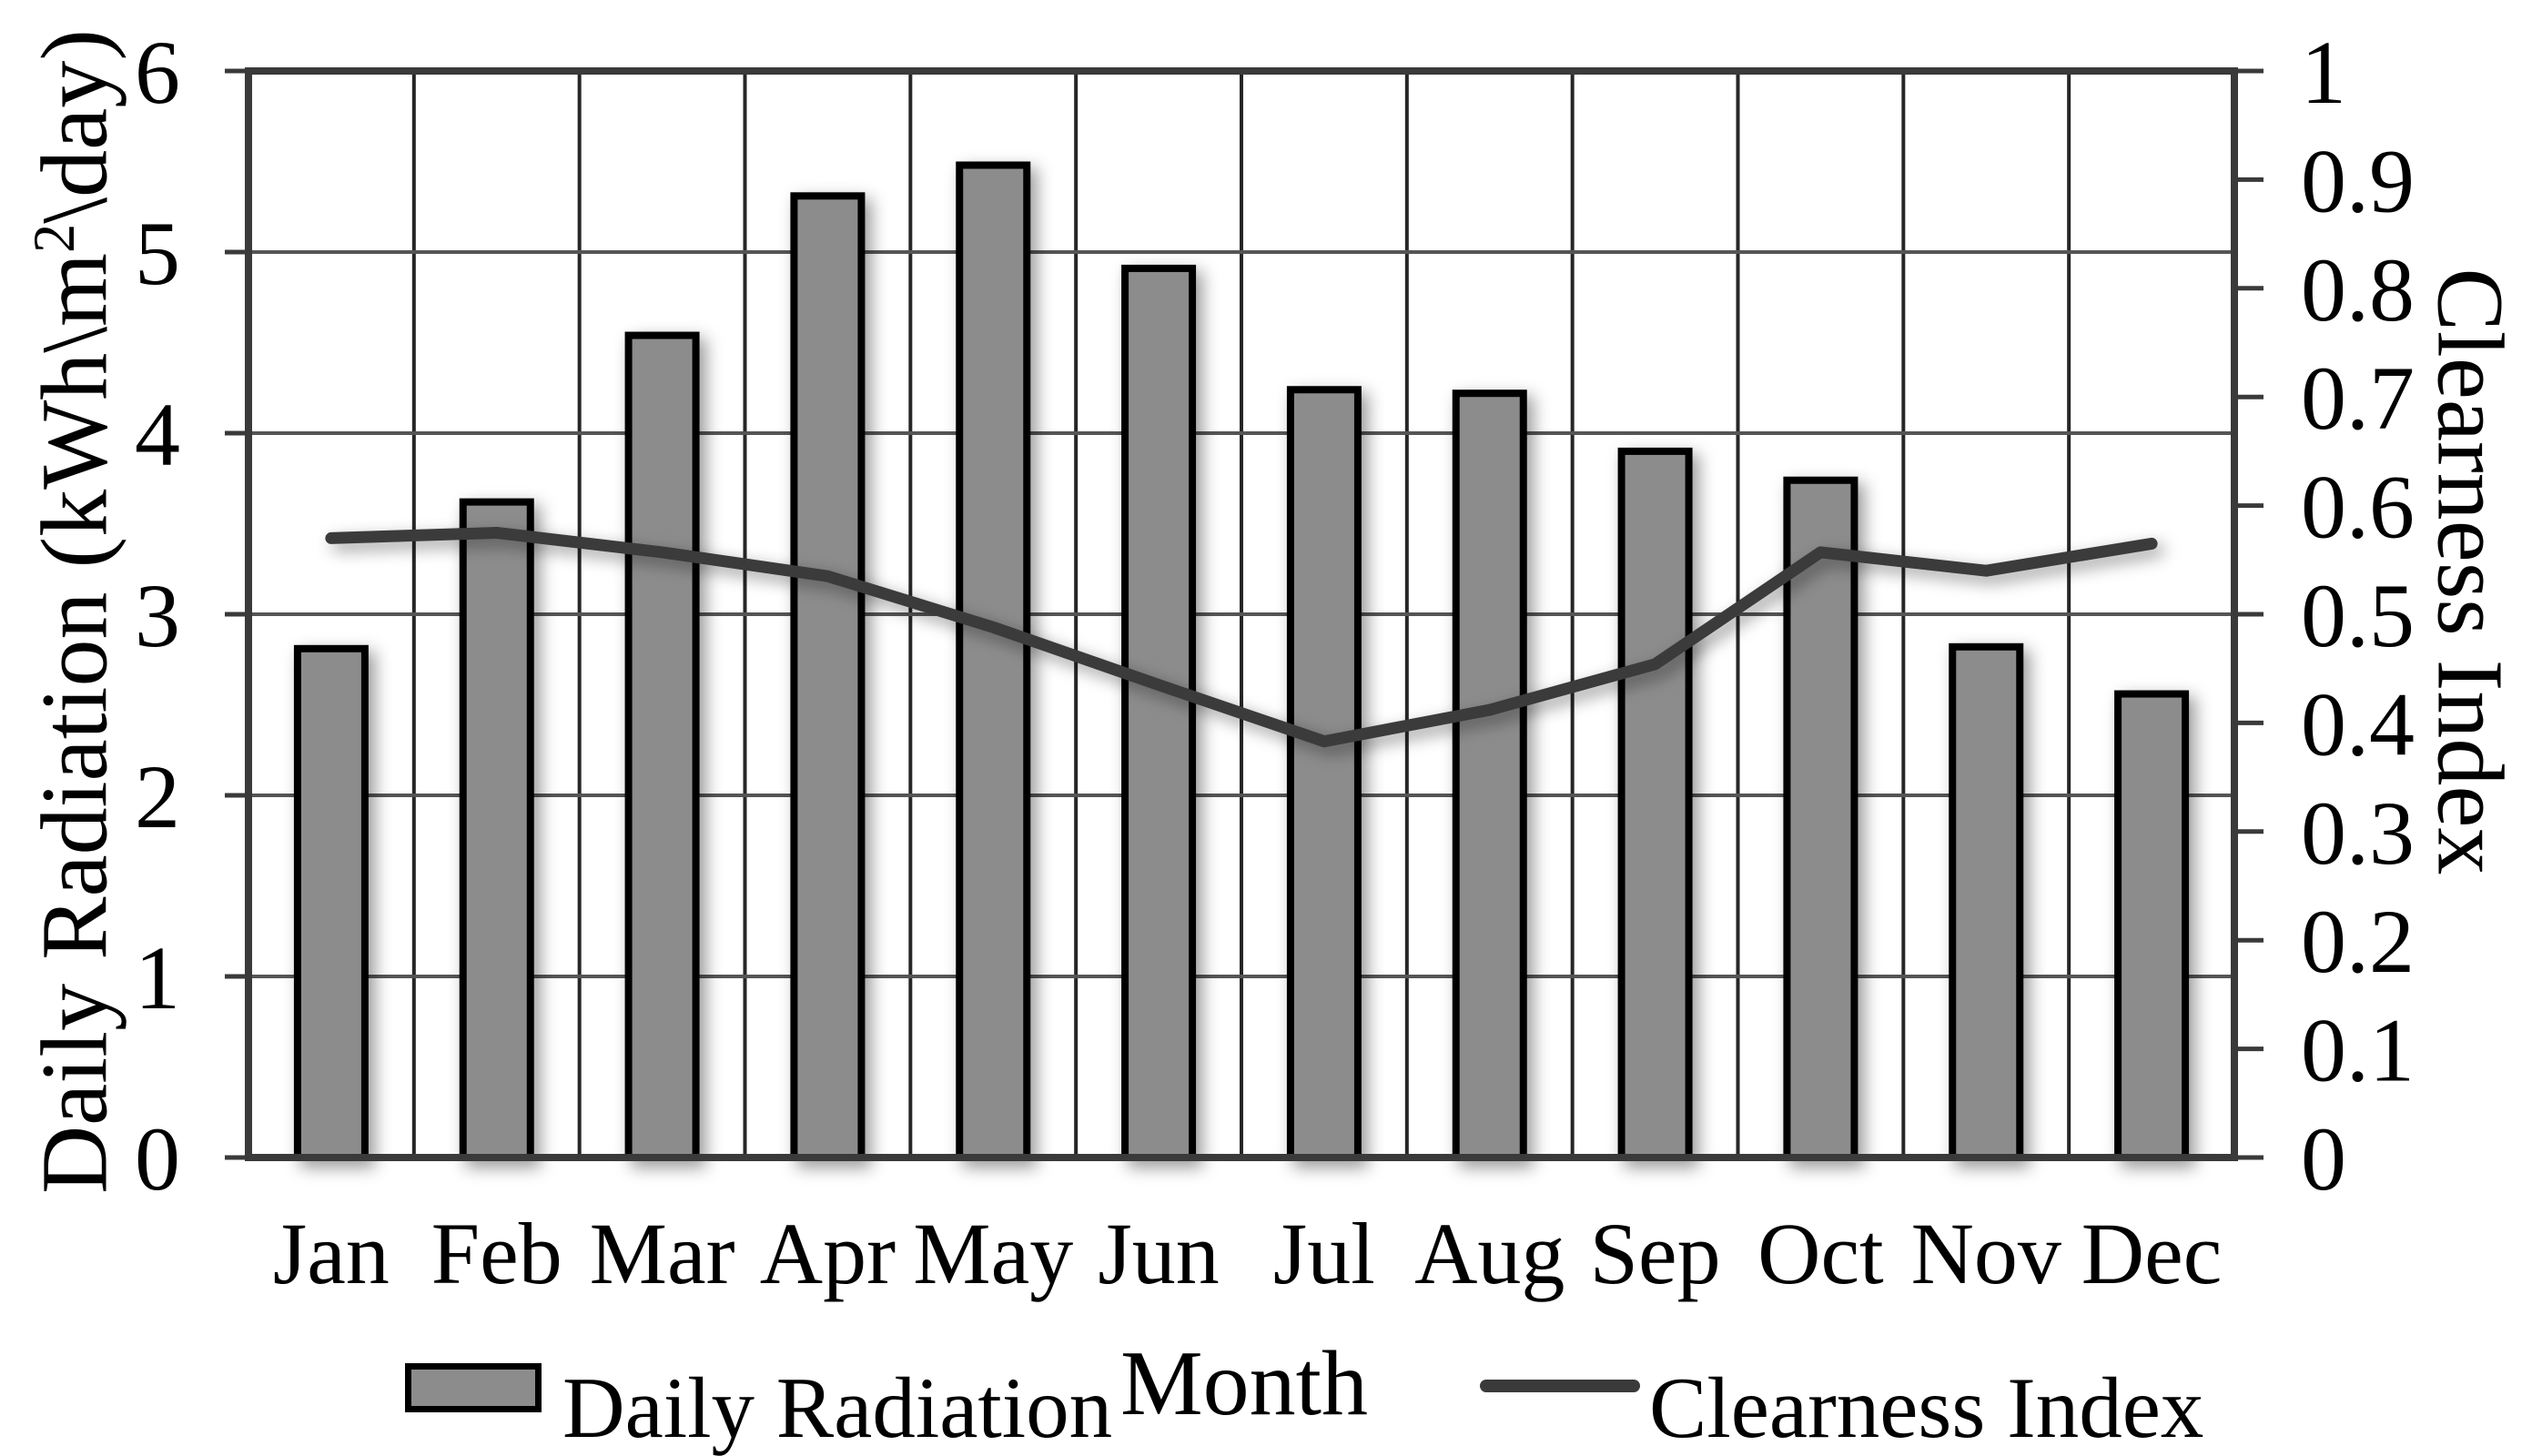 The height and width of the screenshot is (1456, 2542). What do you see at coordinates (74, 127) in the screenshot?
I see `left-y-axis-title-post: \day)` at bounding box center [74, 127].